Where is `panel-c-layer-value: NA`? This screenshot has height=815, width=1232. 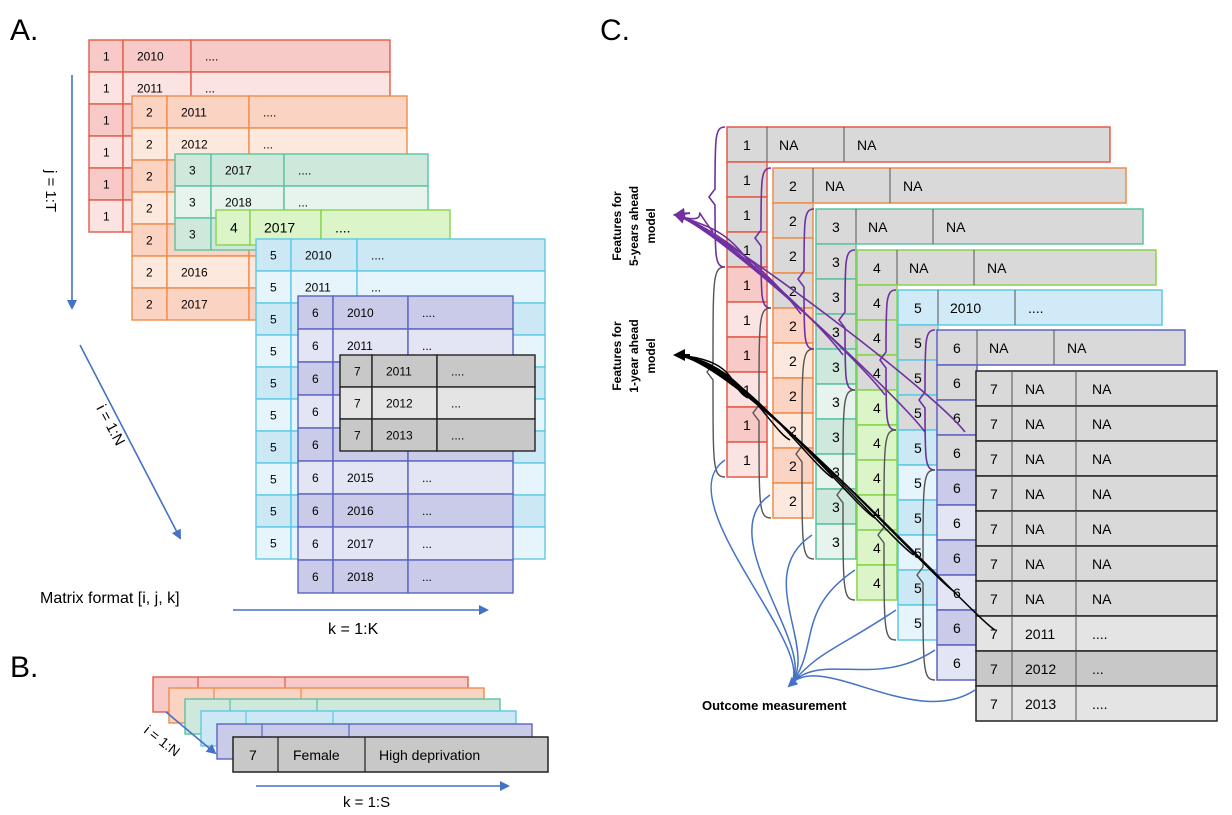
panel-c-layer-value: NA is located at coordinates (913, 186).